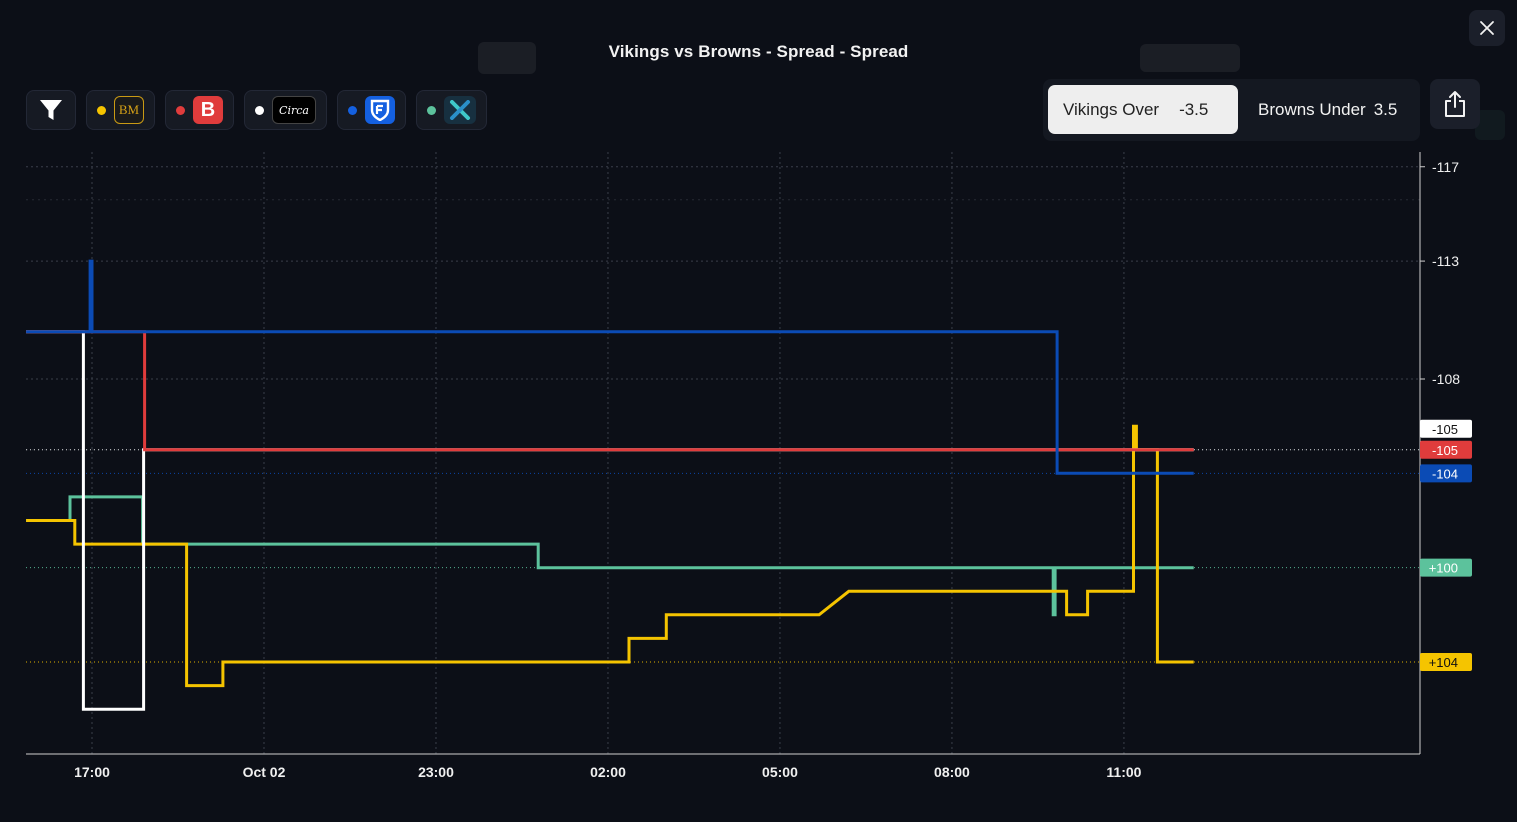  What do you see at coordinates (1111, 109) in the screenshot?
I see `side-team-label: Vikings Over` at bounding box center [1111, 109].